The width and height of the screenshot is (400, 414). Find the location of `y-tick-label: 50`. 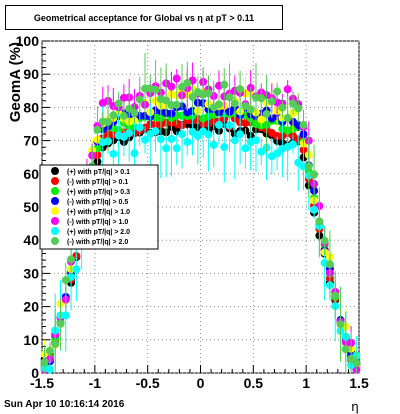

y-tick-label: 50 is located at coordinates (31, 207).